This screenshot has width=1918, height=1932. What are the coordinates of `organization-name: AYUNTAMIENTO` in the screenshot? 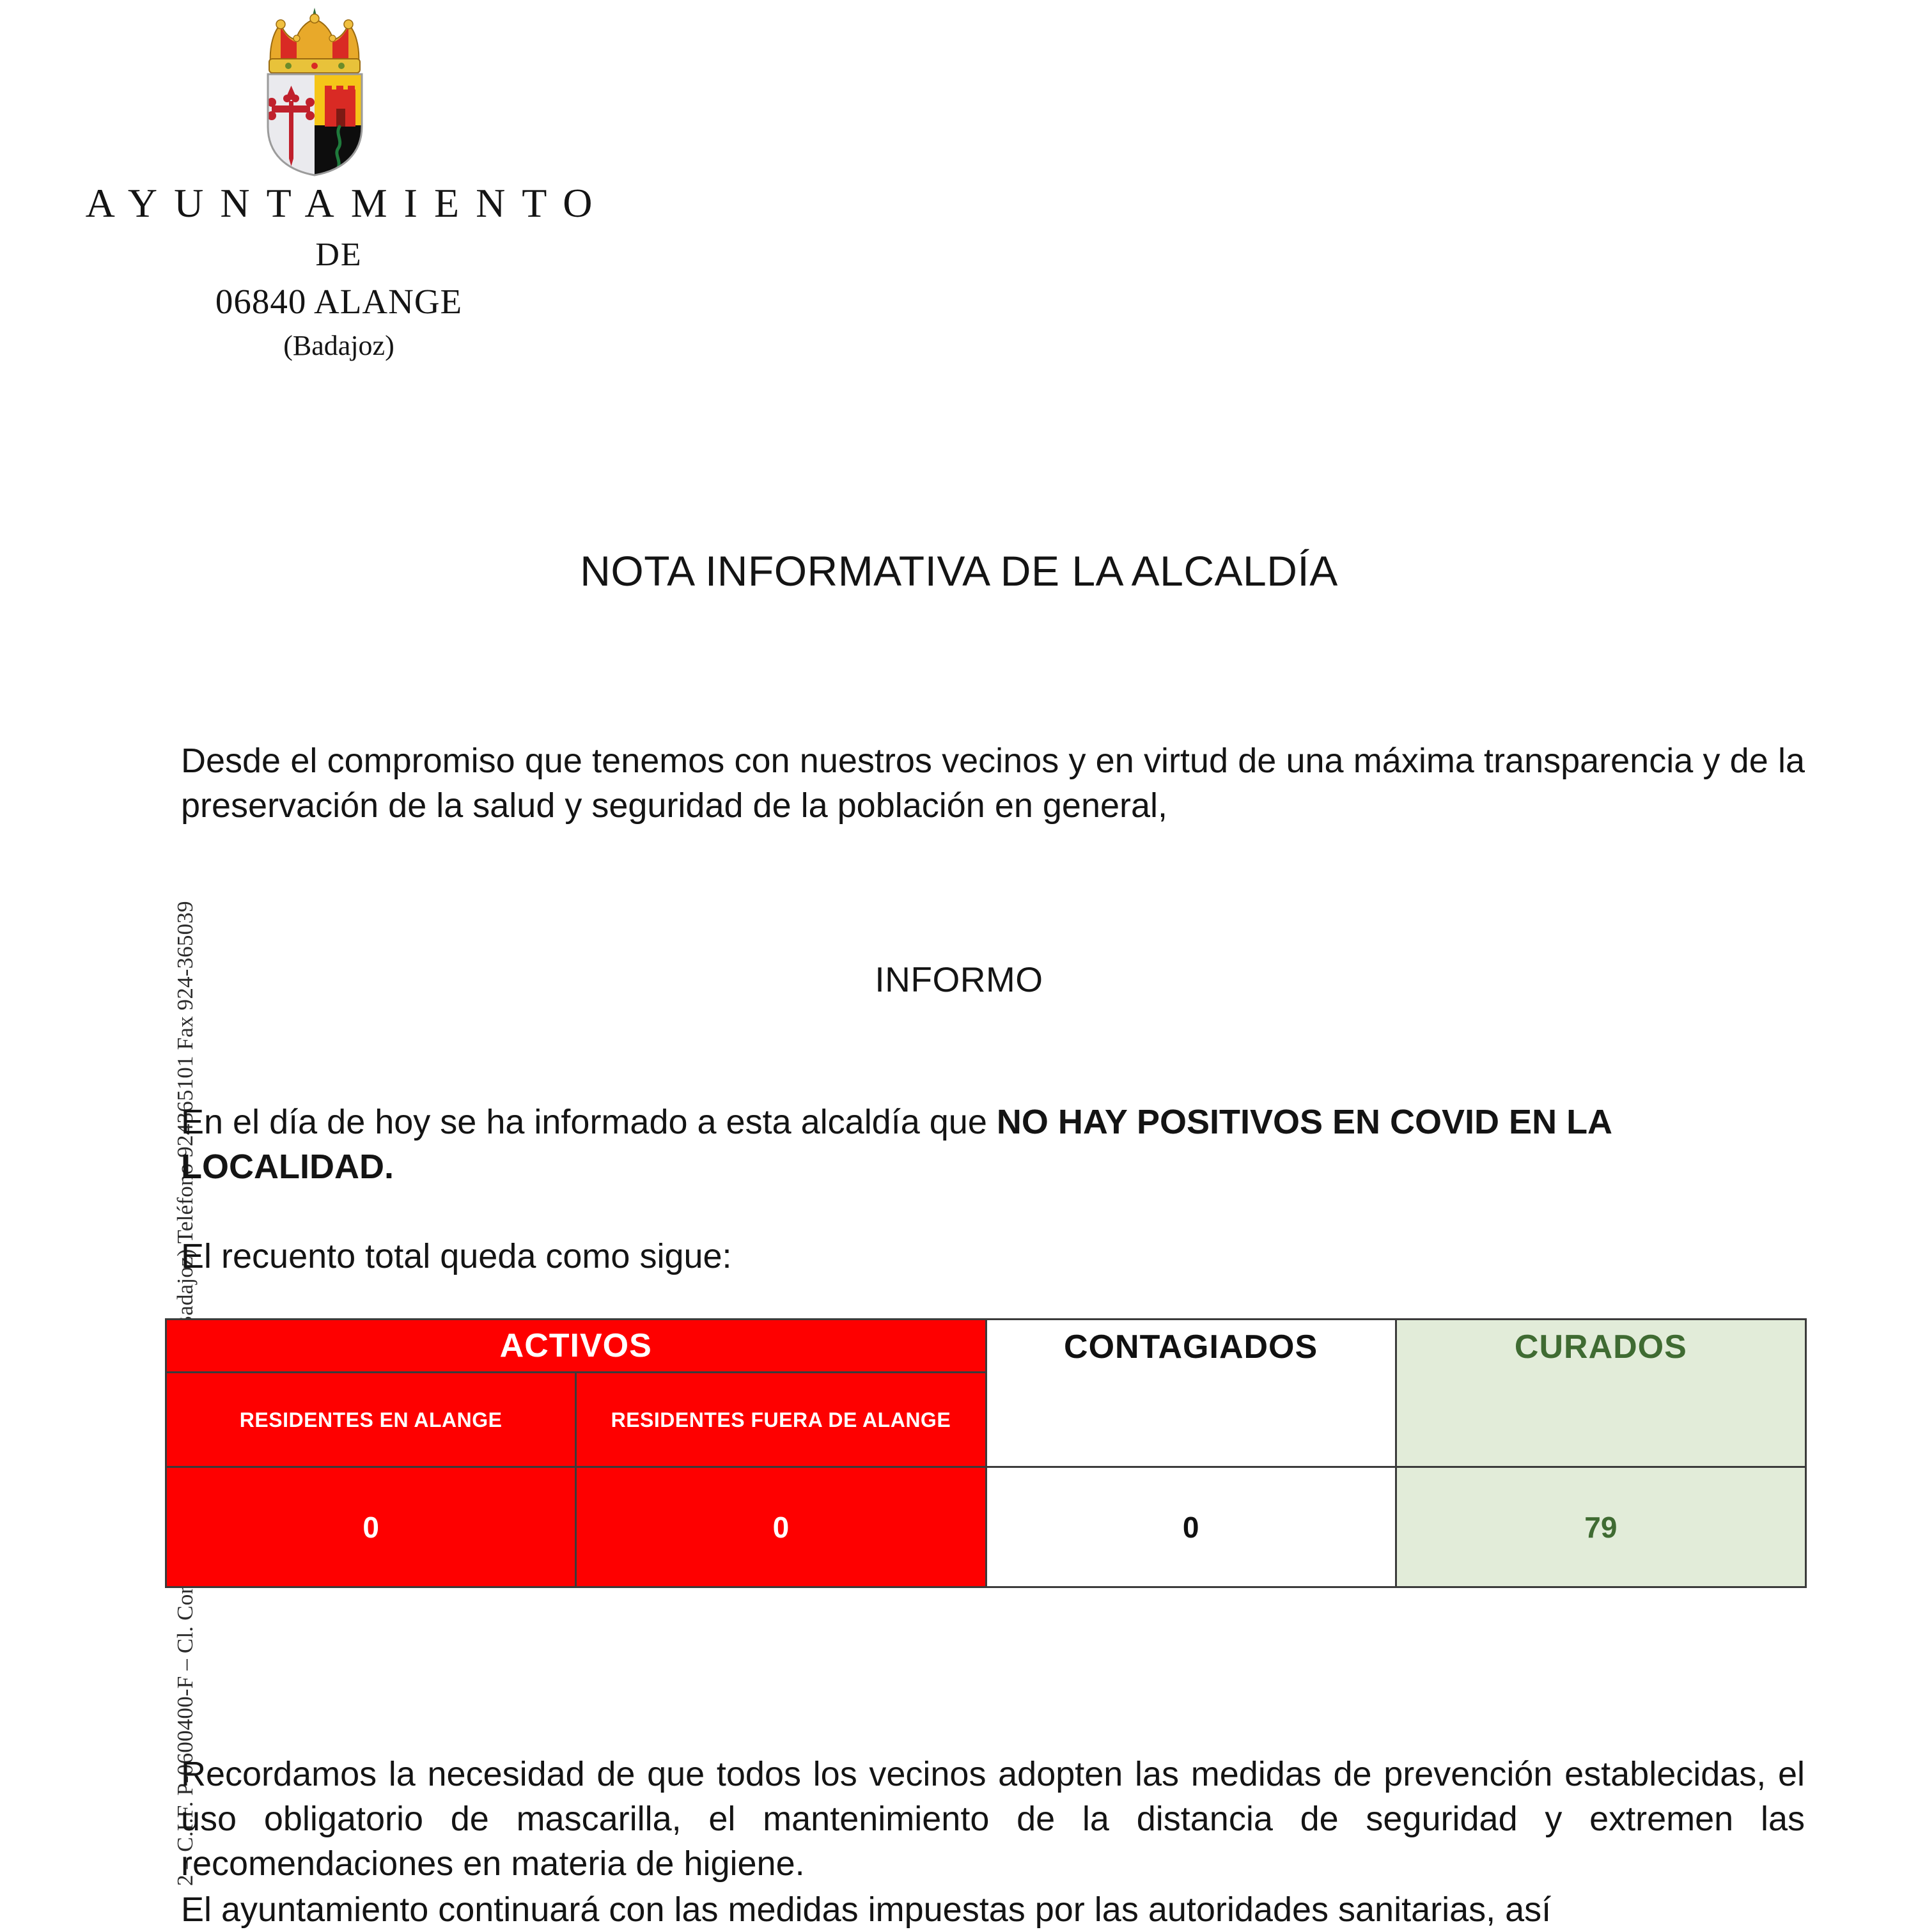 It's located at (347, 203).